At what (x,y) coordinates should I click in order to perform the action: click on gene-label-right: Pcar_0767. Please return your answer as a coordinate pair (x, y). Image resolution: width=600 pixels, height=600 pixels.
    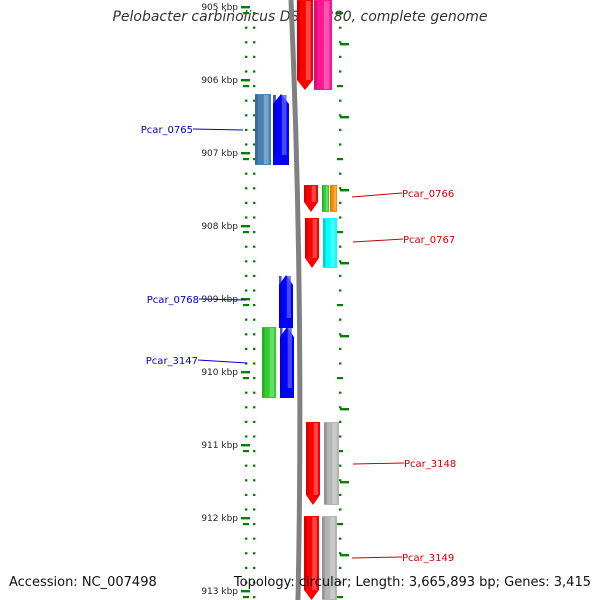
    Looking at the image, I should click on (429, 240).